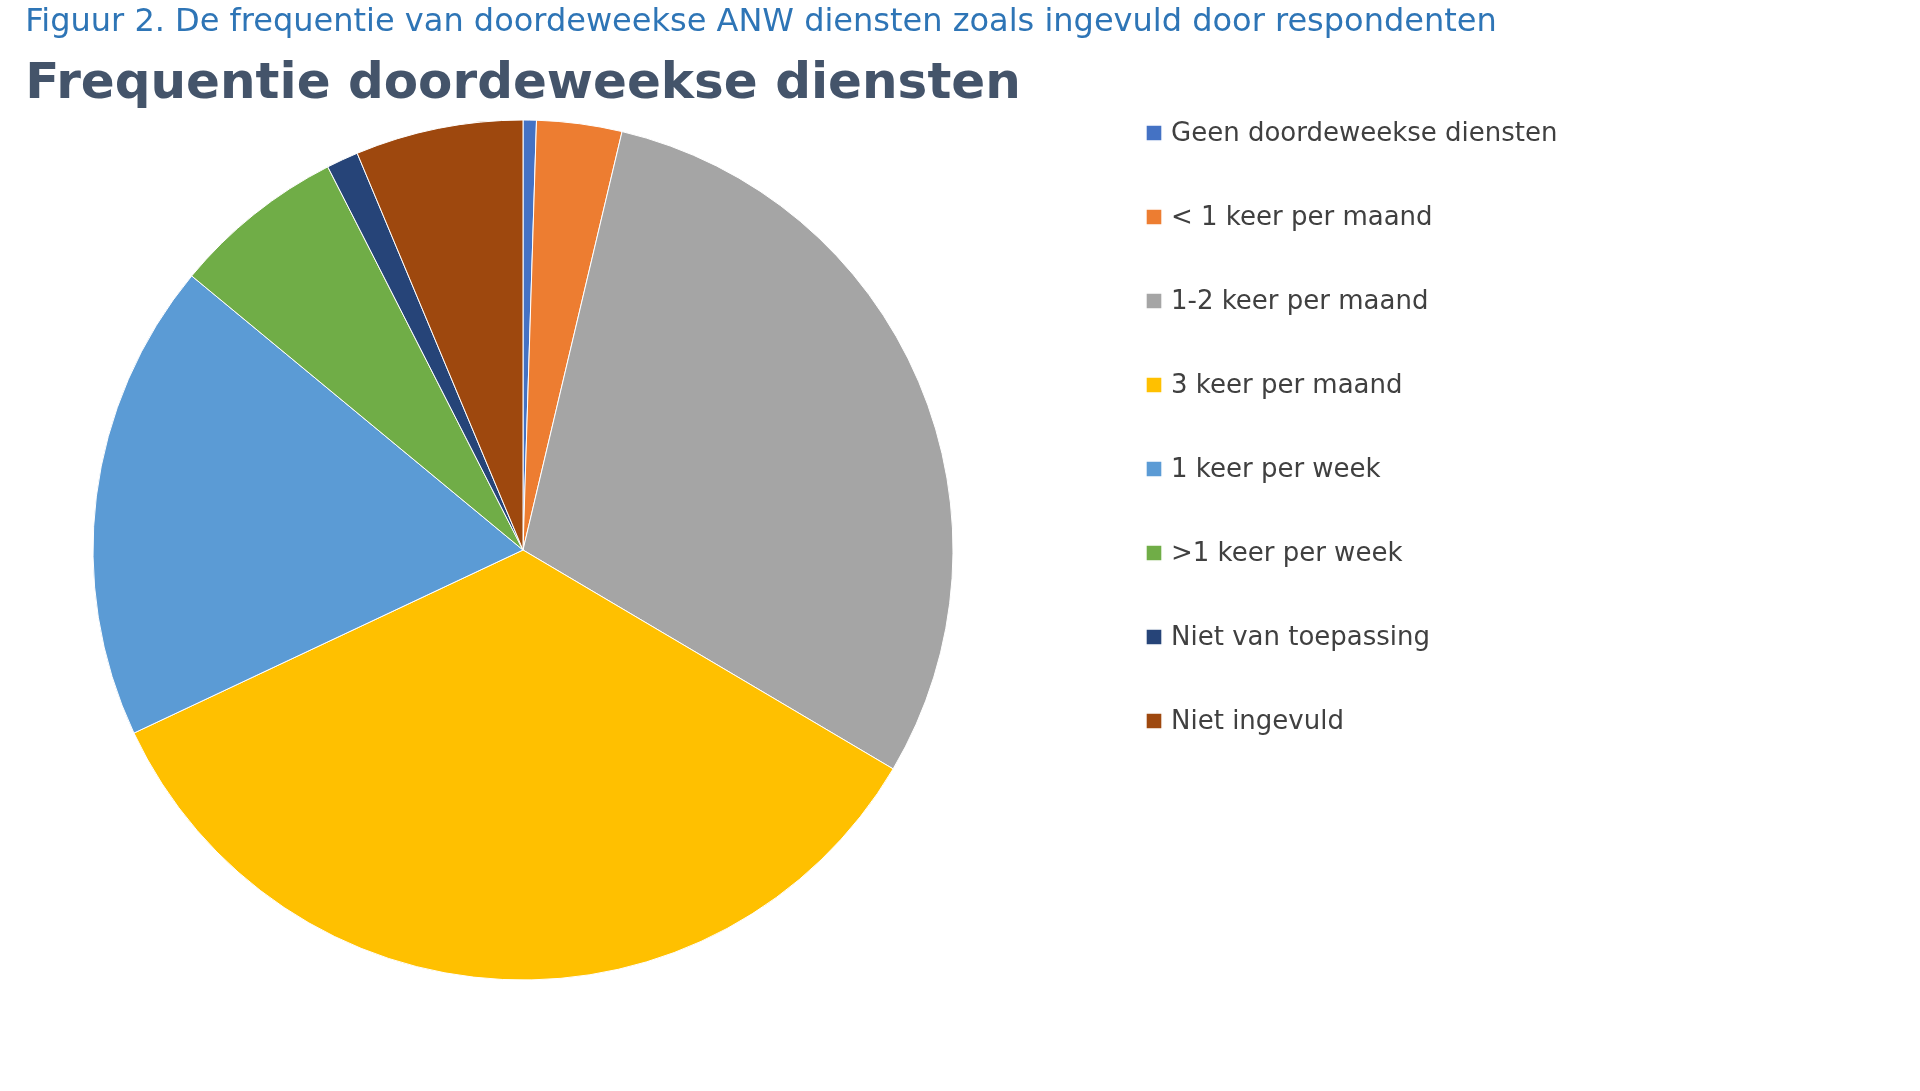 This screenshot has height=1091, width=1920. Describe the element at coordinates (1257, 720) in the screenshot. I see `legend-label: Niet ingevuld` at that location.